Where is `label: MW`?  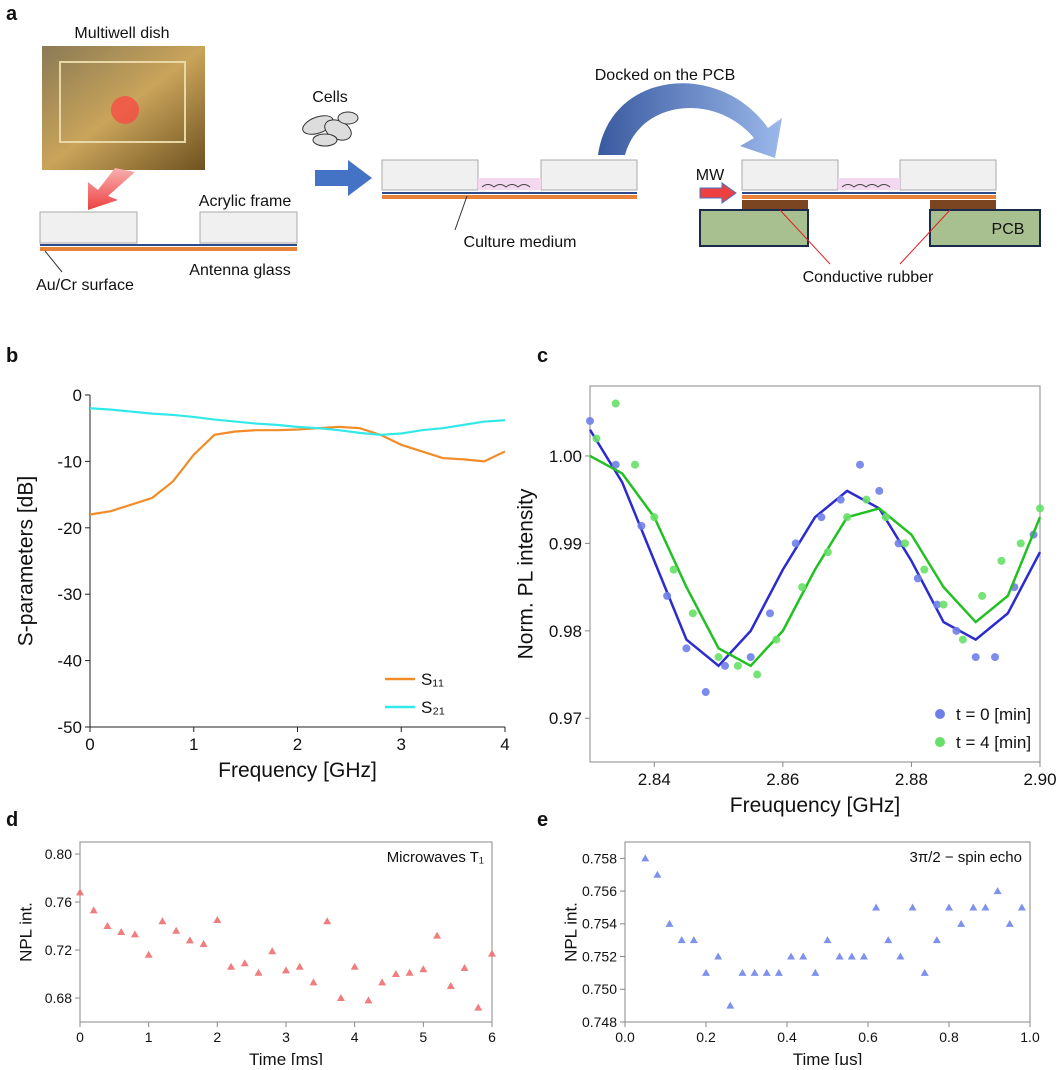
label: MW is located at coordinates (710, 175).